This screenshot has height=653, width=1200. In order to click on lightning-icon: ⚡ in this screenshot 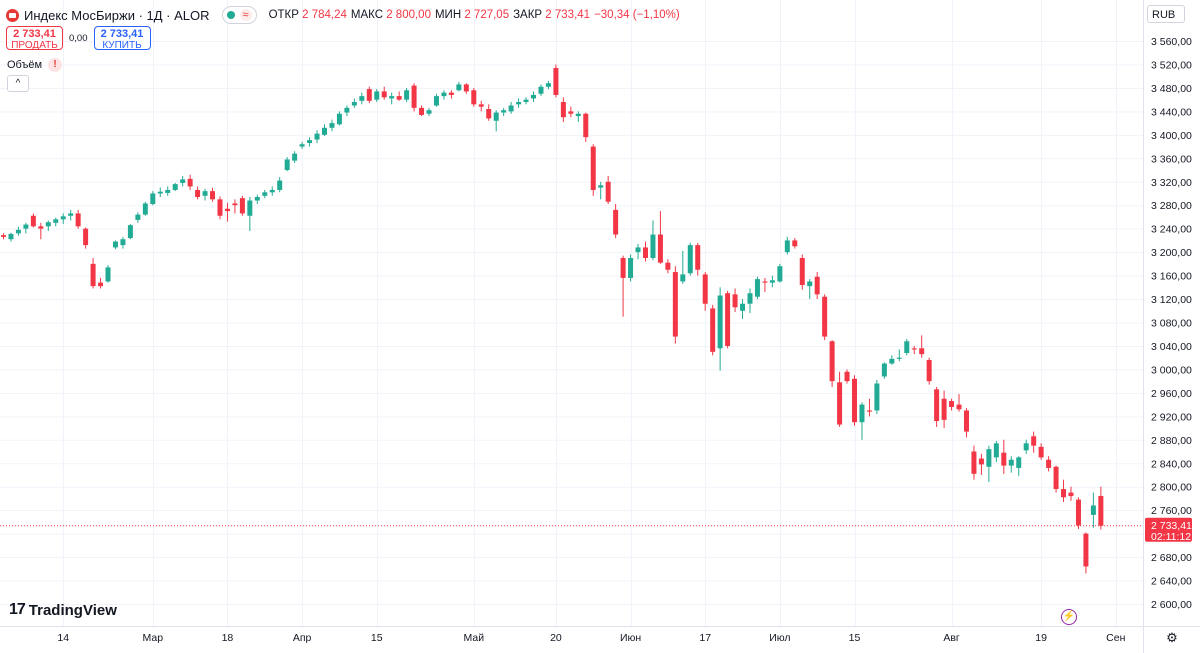, I will do `click(1069, 617)`.